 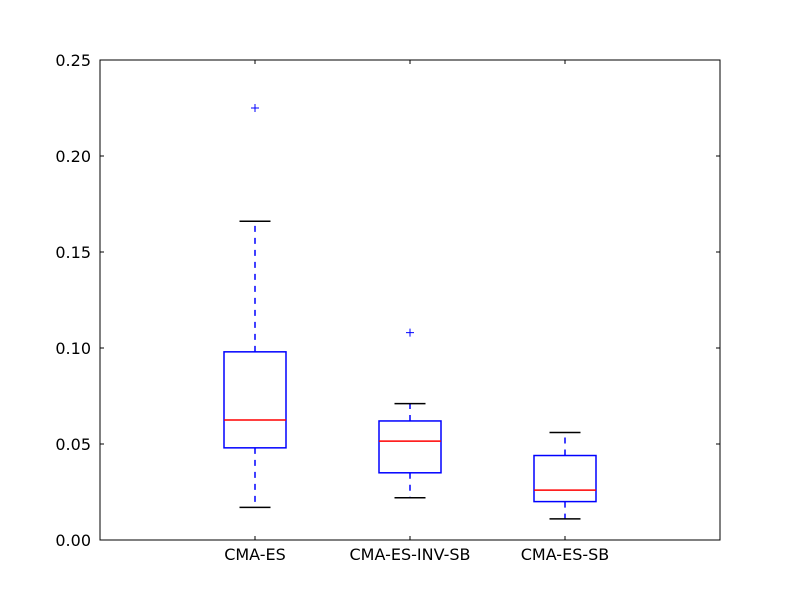 What do you see at coordinates (73, 252) in the screenshot?
I see `y-tick-label: 0.15` at bounding box center [73, 252].